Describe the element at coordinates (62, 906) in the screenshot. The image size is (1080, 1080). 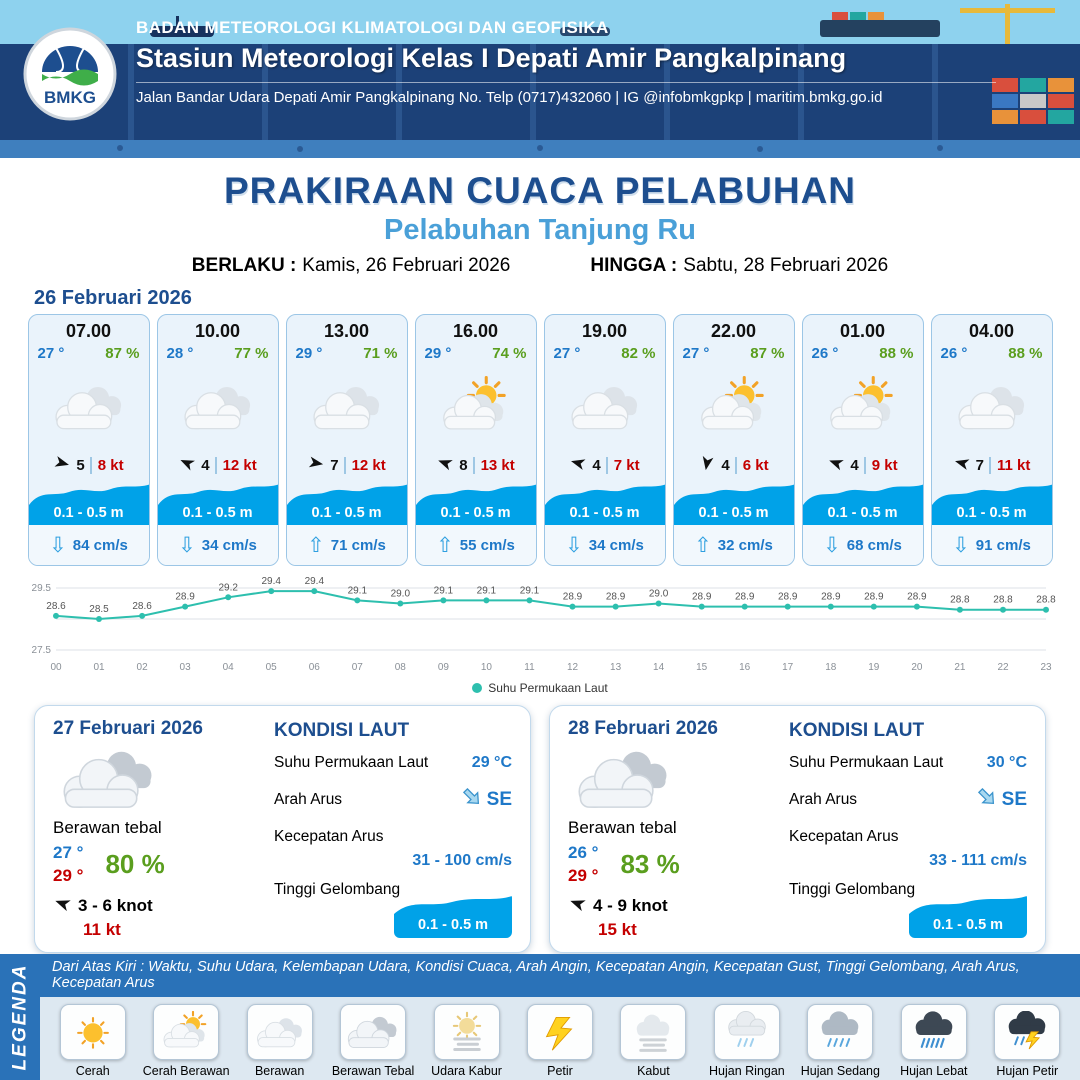
I see `day-wind-direction-icon` at that location.